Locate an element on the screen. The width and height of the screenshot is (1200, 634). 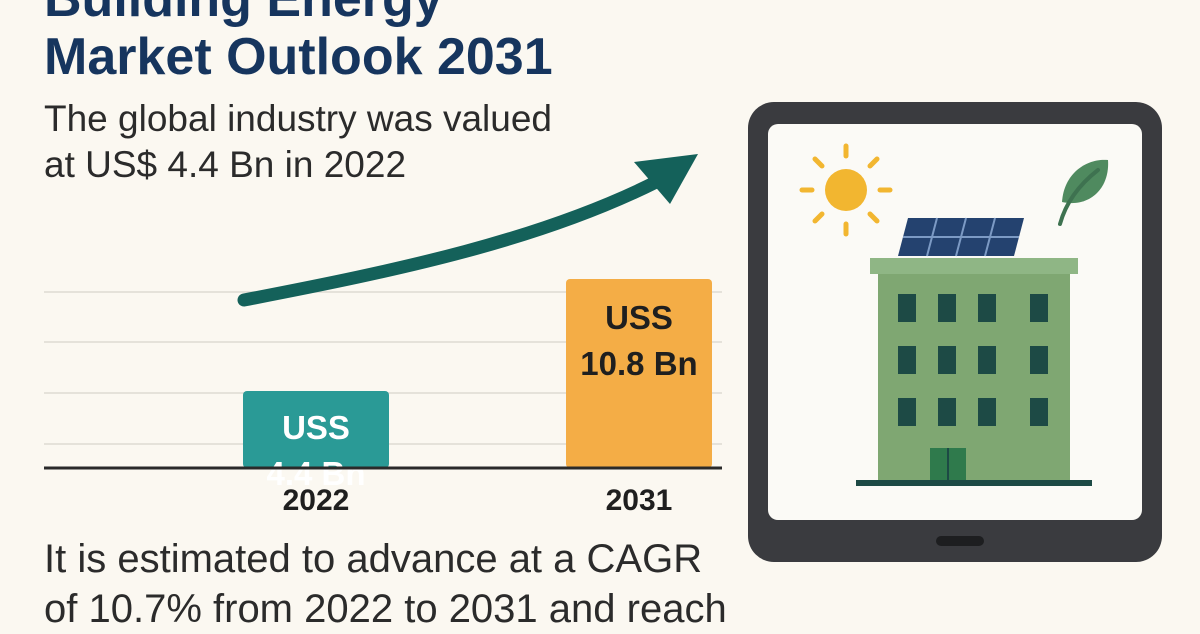
bar-2022 is located at coordinates (316, 429).